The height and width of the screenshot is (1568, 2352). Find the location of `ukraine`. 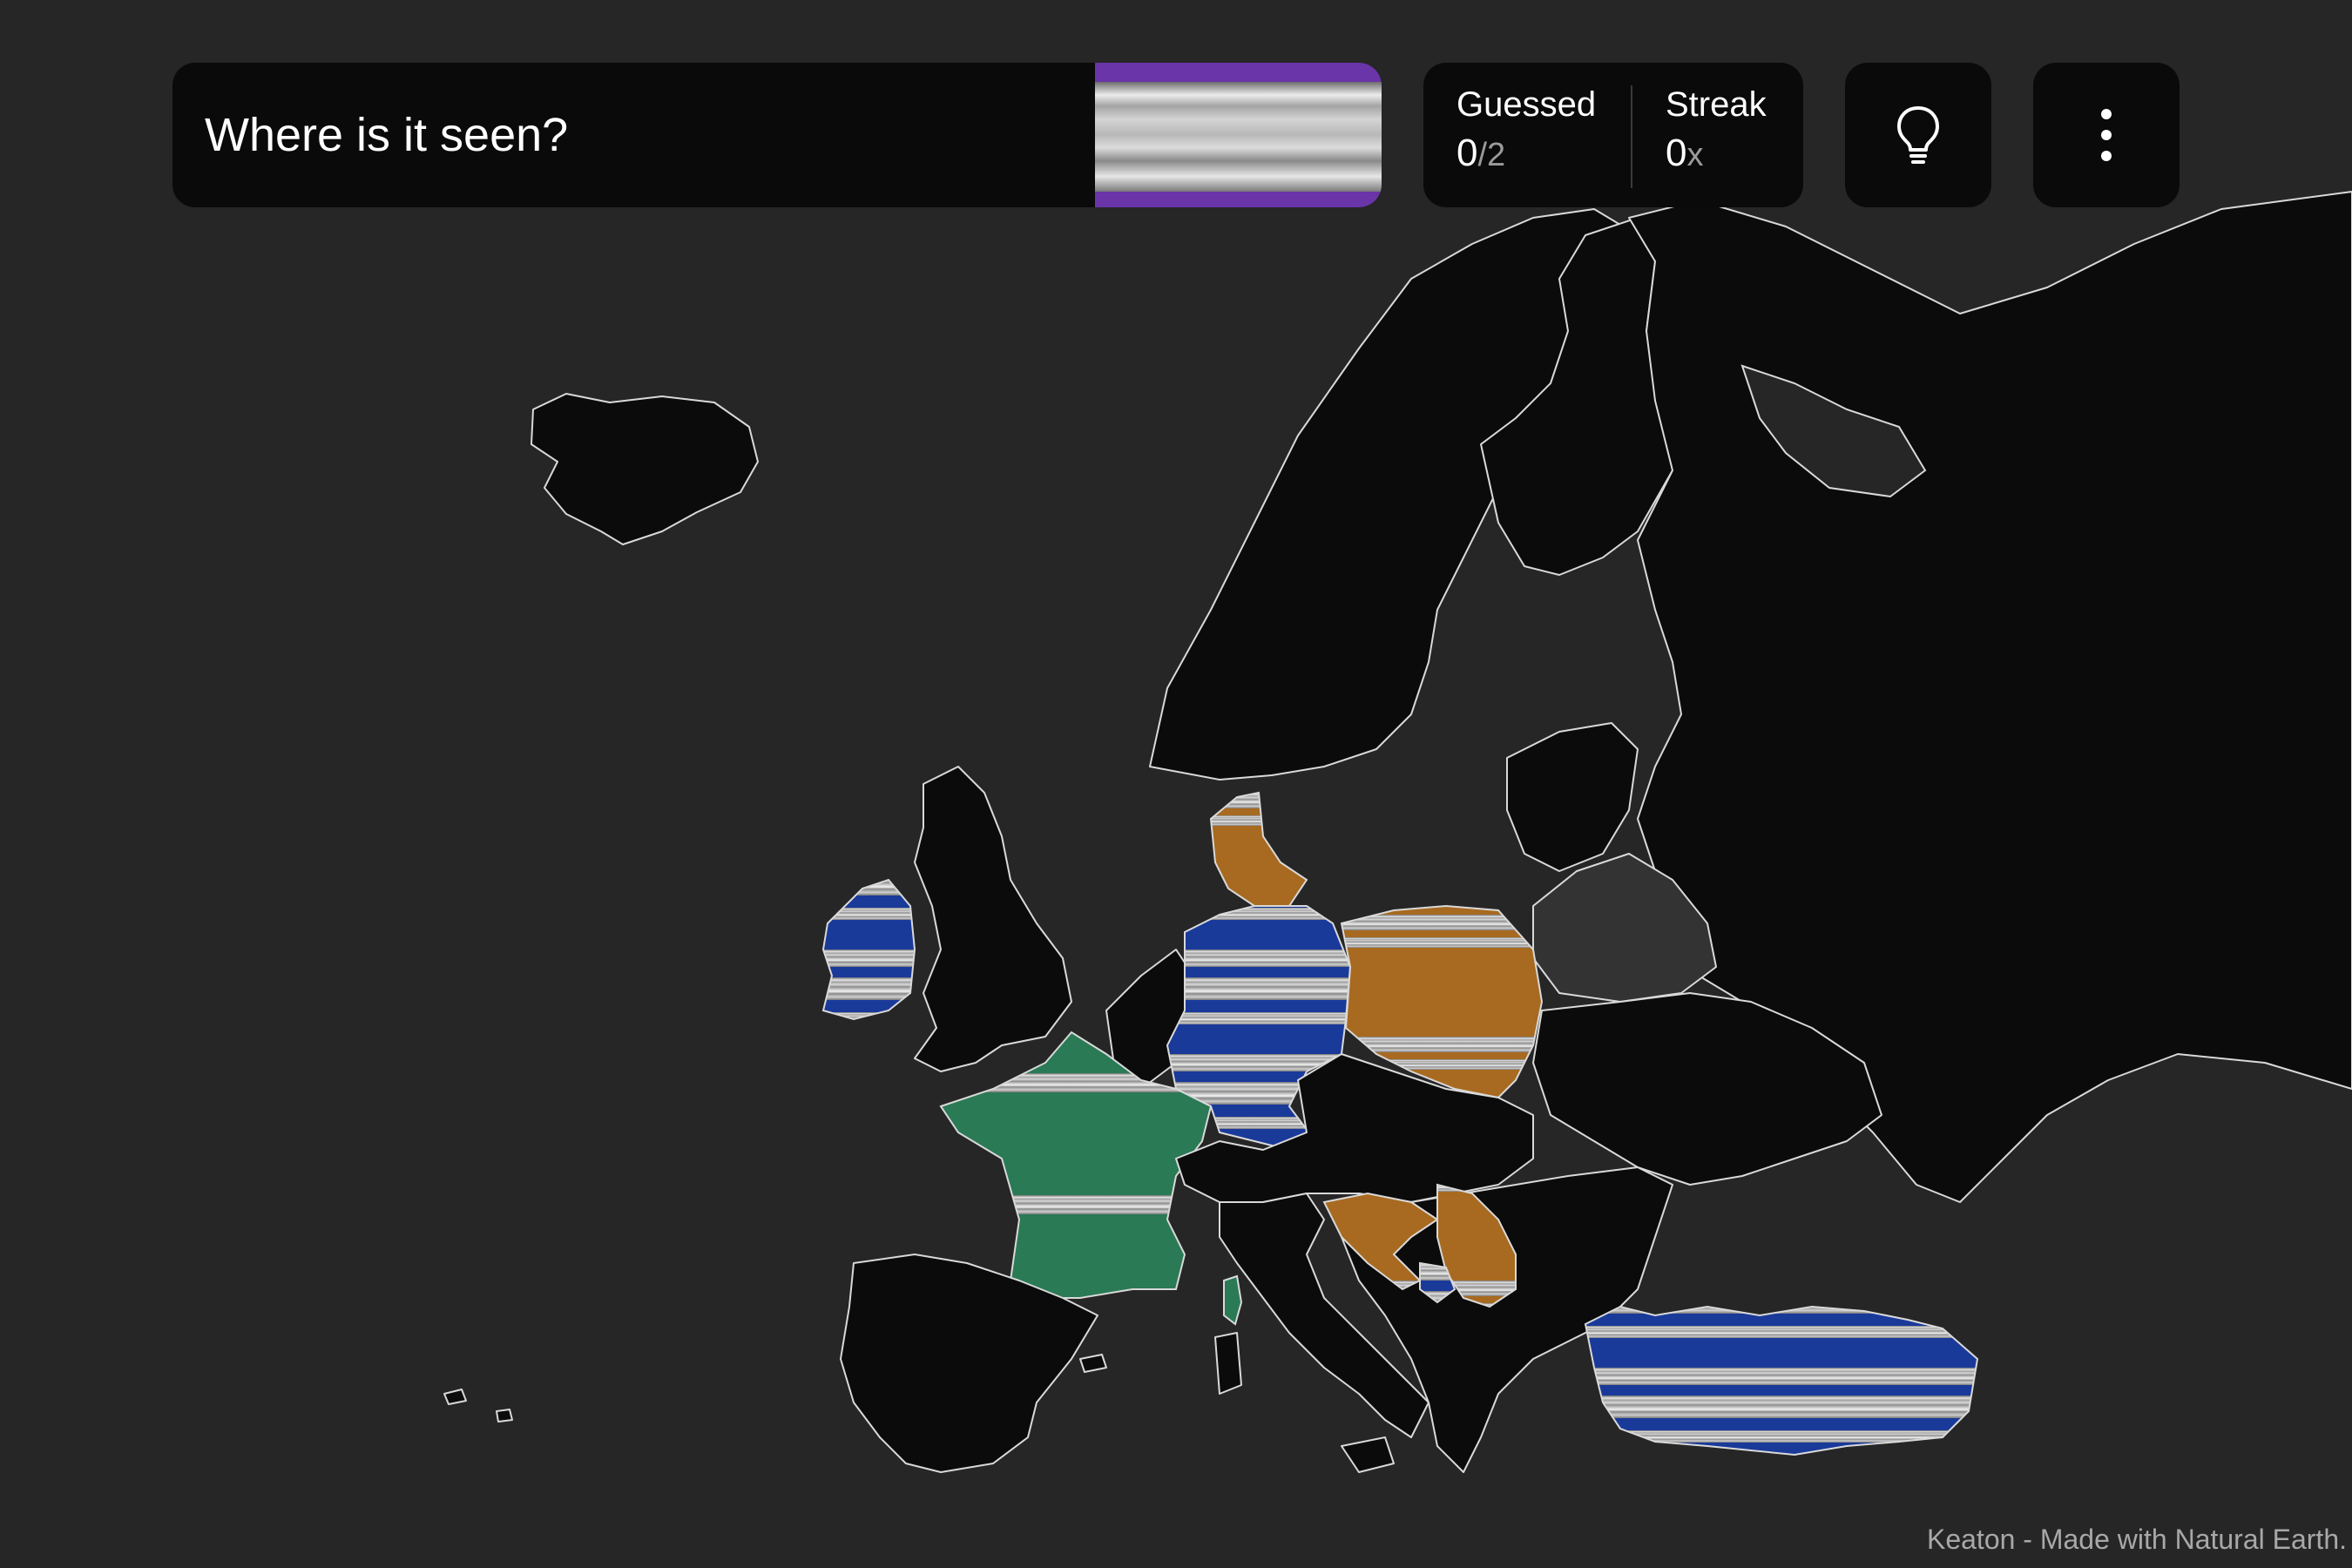

ukraine is located at coordinates (1707, 1089).